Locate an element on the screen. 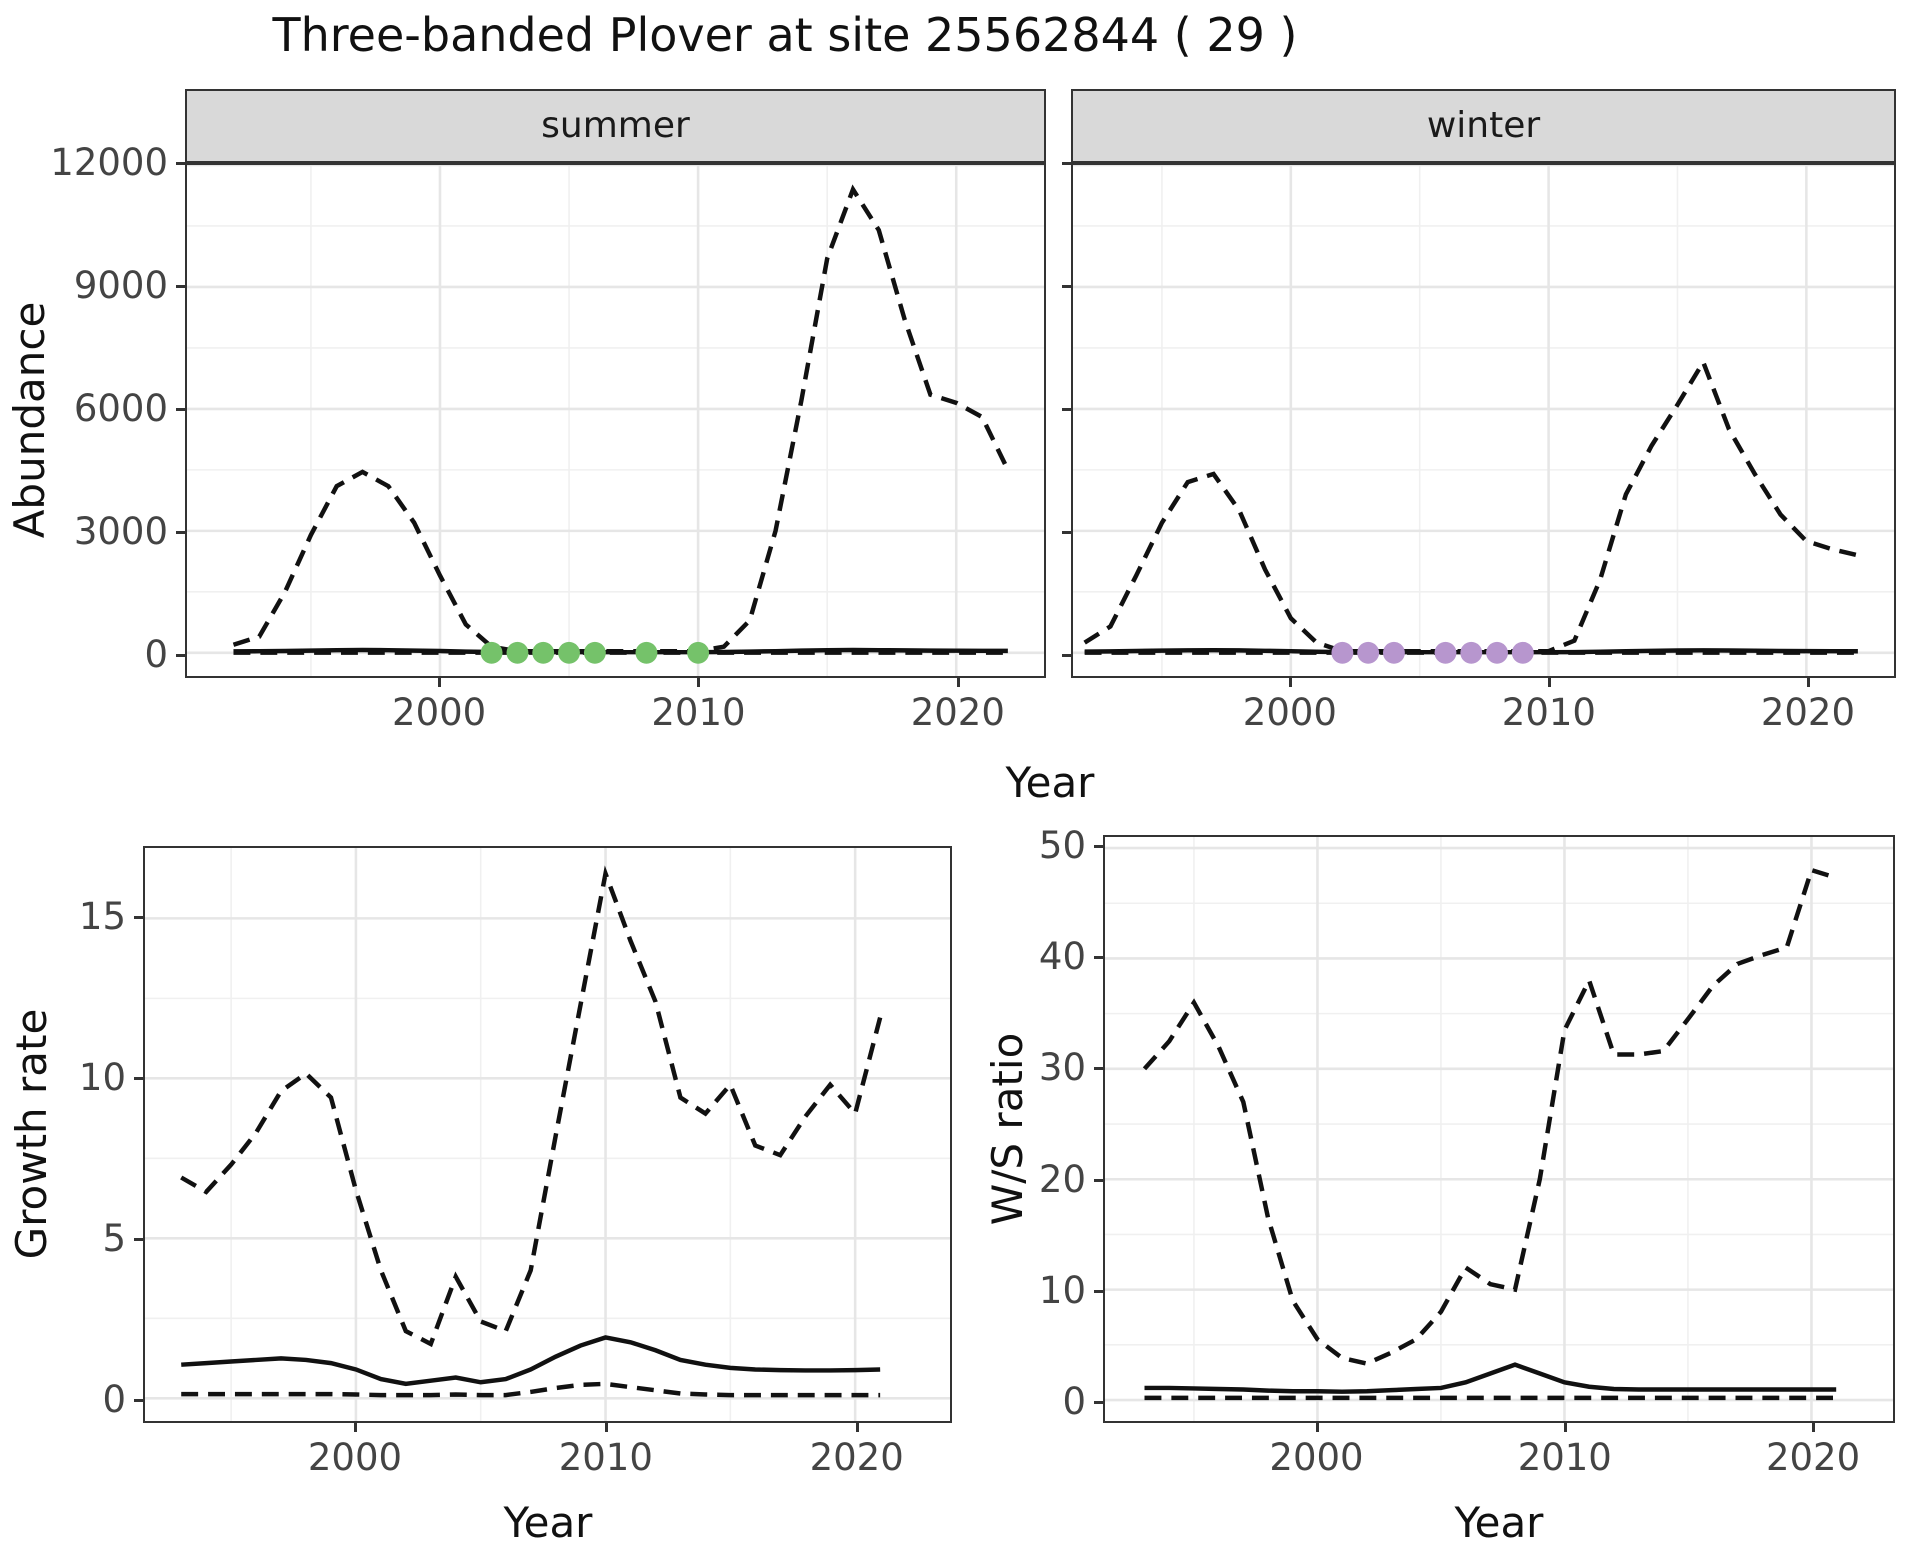  series-lower_ci is located at coordinates (531, 1389).